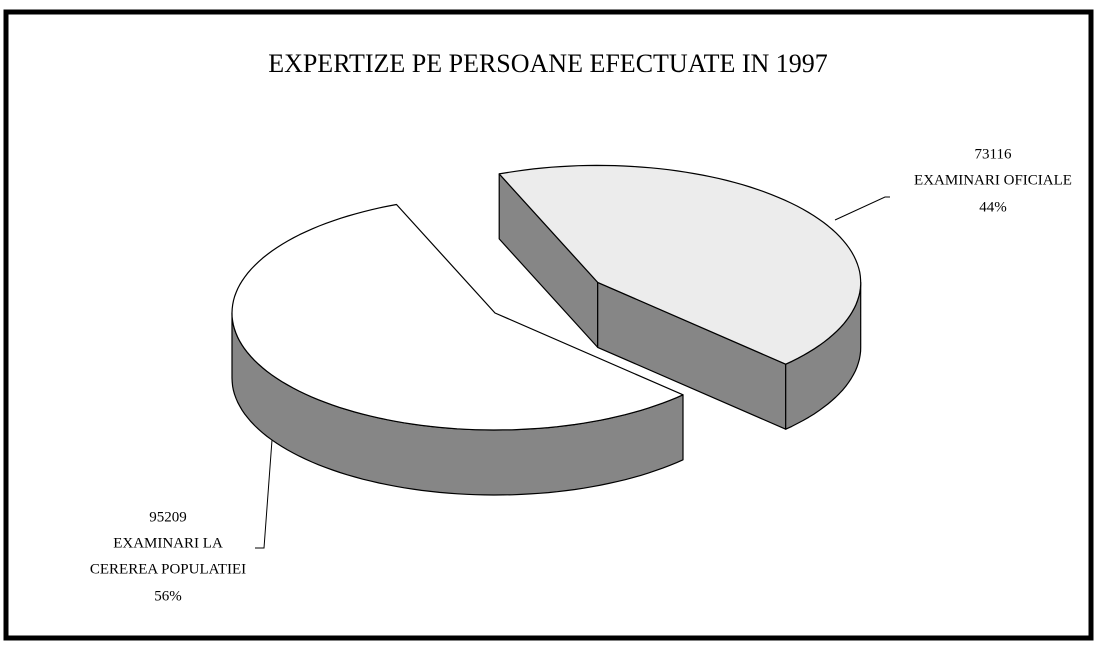 The width and height of the screenshot is (1097, 648). I want to click on data-label: 73116, so click(993, 154).